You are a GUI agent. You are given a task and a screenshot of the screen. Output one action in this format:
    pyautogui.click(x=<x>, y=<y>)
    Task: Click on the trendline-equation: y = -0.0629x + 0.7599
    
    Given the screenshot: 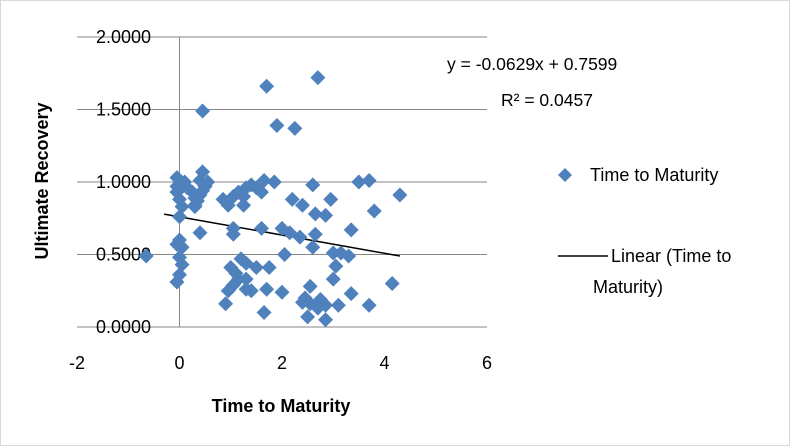 What is the action you would take?
    pyautogui.click(x=532, y=64)
    